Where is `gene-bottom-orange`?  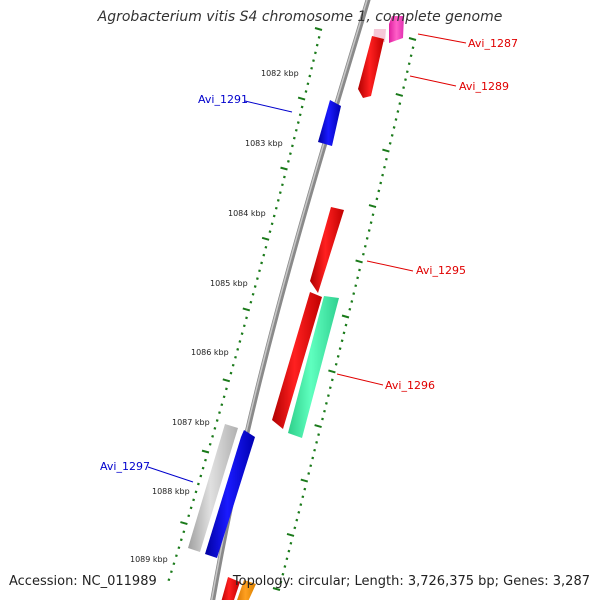
gene-bottom-orange is located at coordinates (245, 590).